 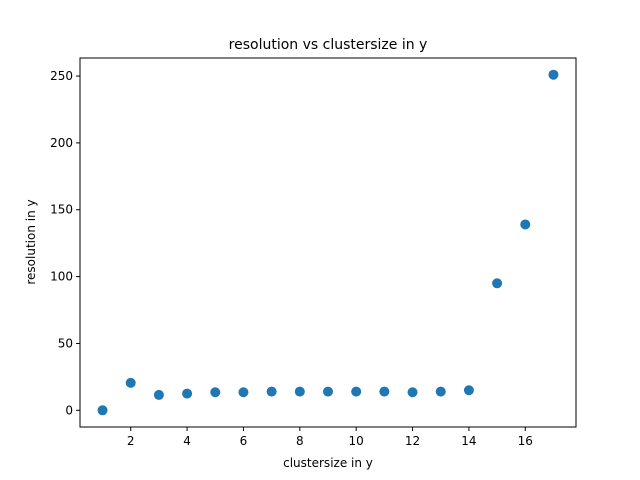 What do you see at coordinates (525, 441) in the screenshot?
I see `x-tick-label: 16` at bounding box center [525, 441].